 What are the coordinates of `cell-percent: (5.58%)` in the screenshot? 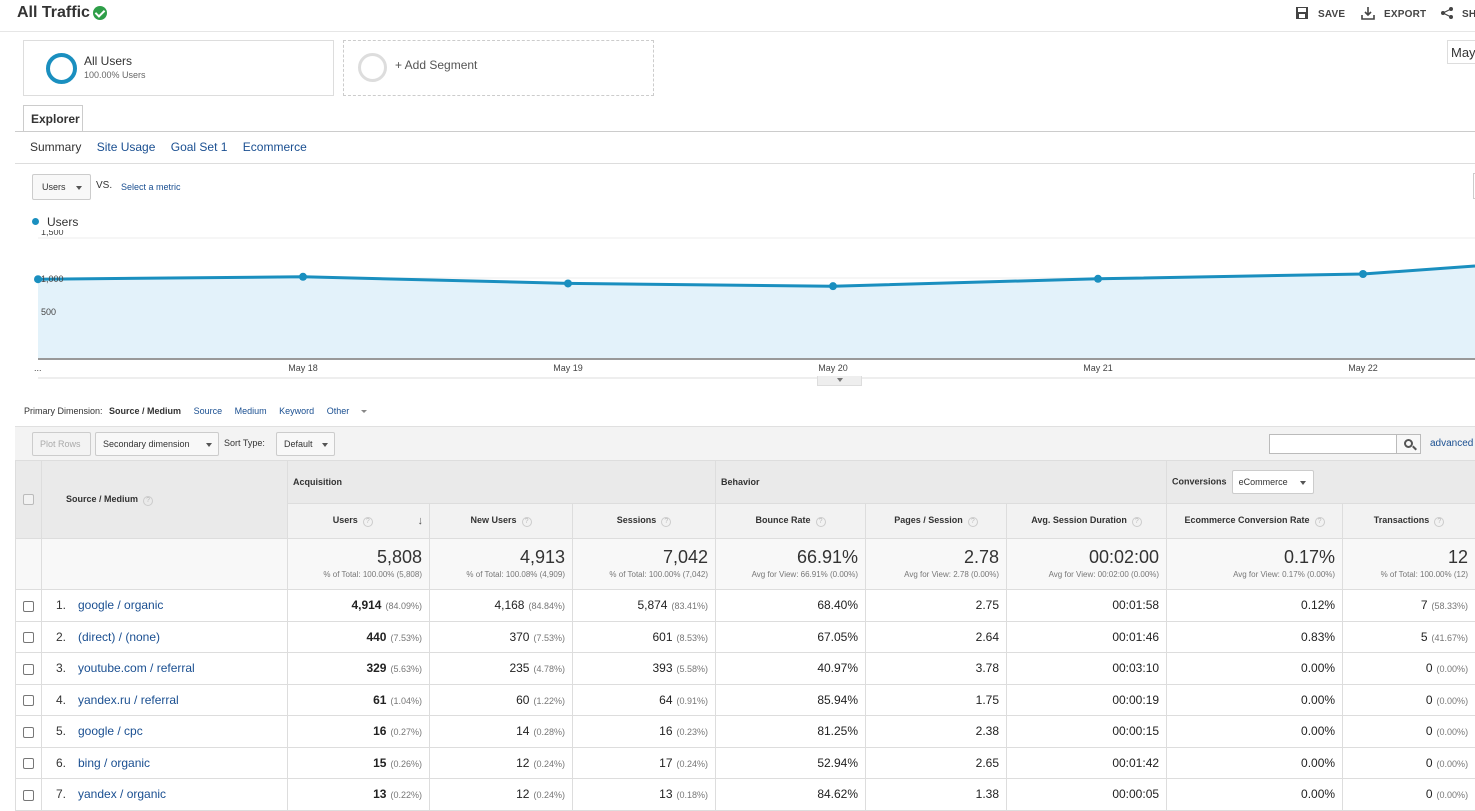 It's located at (693, 669).